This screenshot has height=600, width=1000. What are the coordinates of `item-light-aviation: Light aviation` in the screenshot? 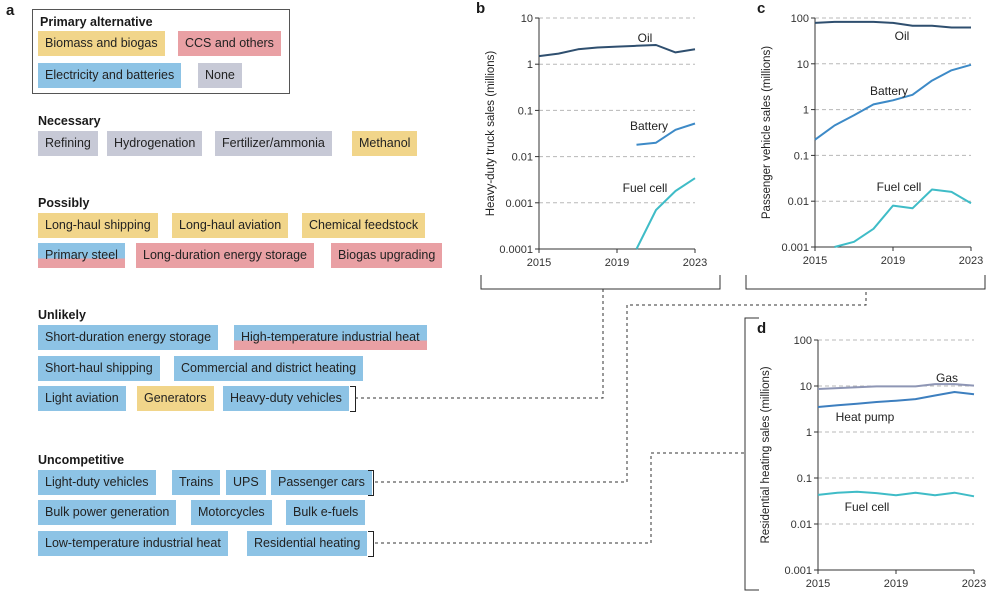 It's located at (82, 398).